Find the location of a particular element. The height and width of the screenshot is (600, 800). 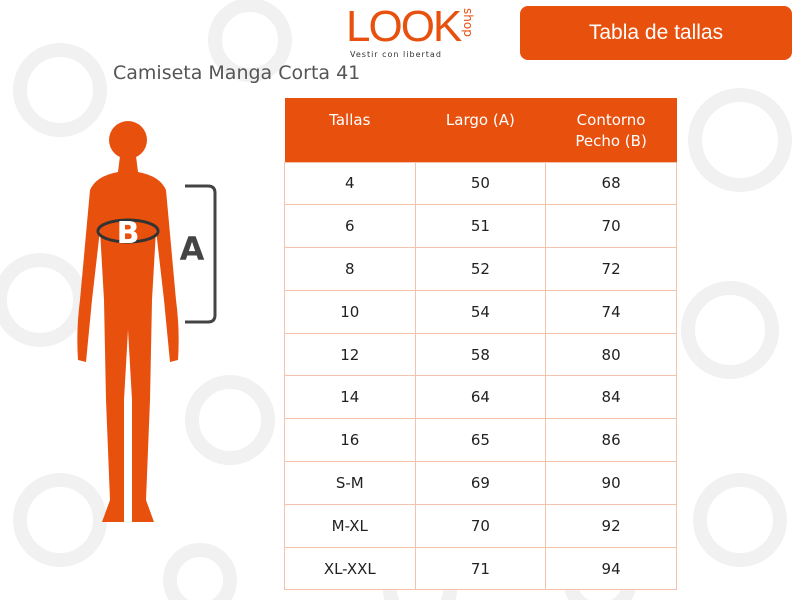

logo: LOOK is located at coordinates (404, 26).